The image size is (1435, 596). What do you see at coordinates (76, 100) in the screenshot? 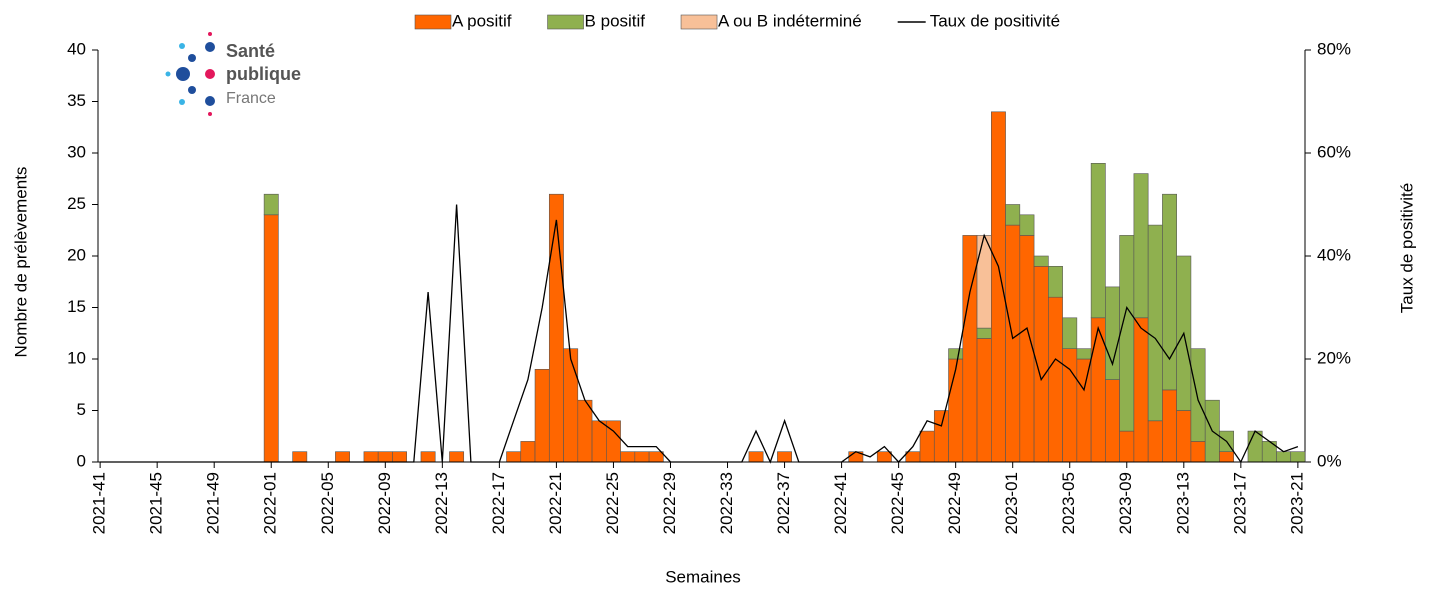
I see `y-tick-label: 35` at bounding box center [76, 100].